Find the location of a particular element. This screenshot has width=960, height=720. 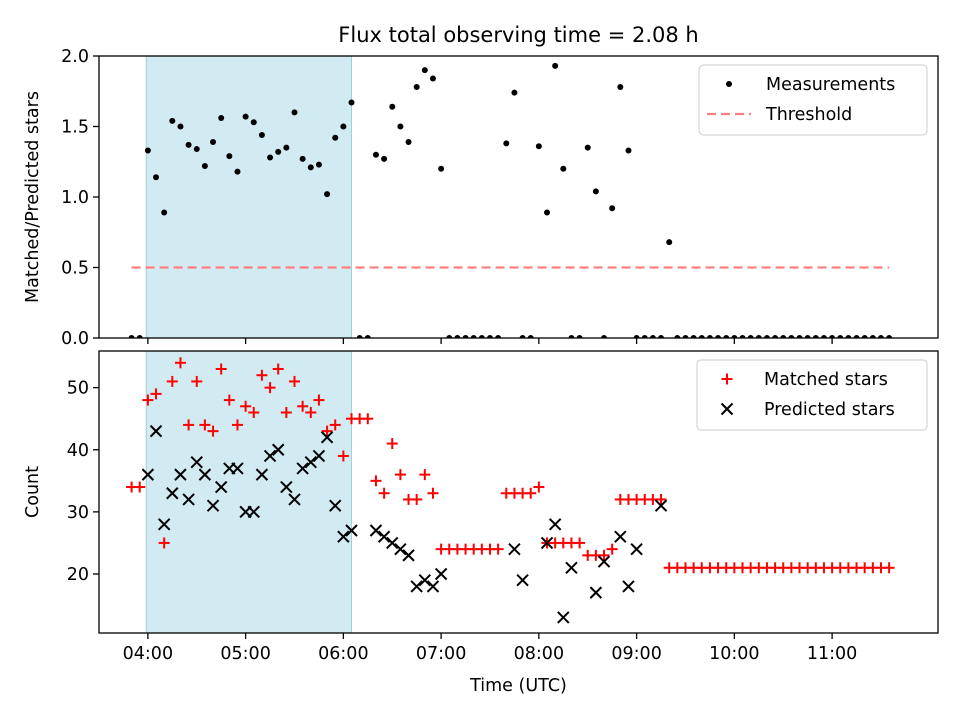

y-tick-label: 0.0 is located at coordinates (75, 339).